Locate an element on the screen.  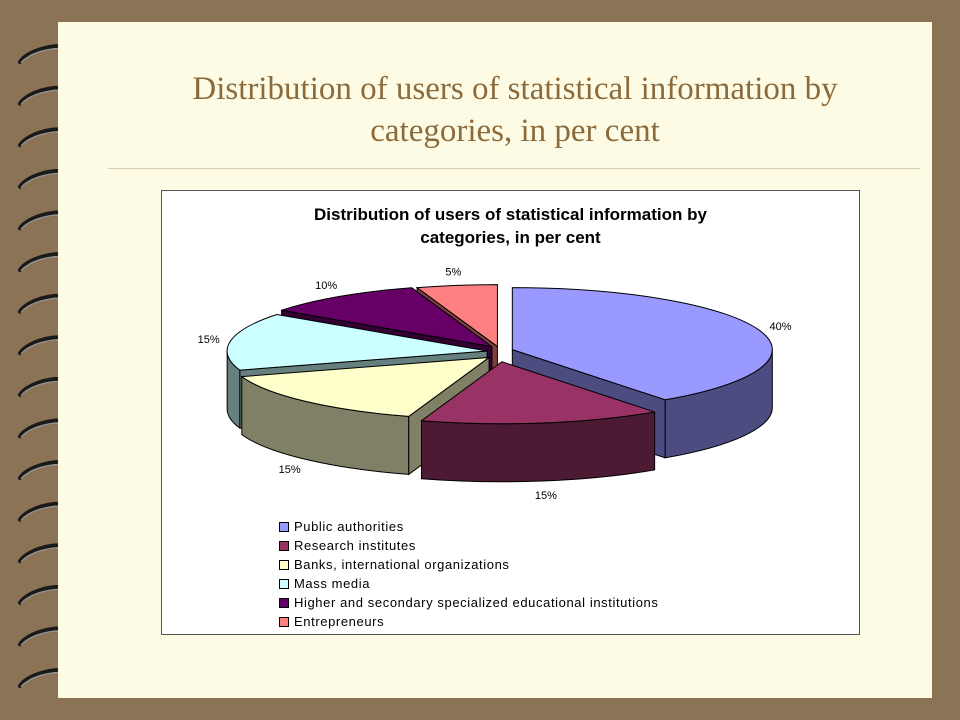
legend-item: Banks, international organizations is located at coordinates (468, 564).